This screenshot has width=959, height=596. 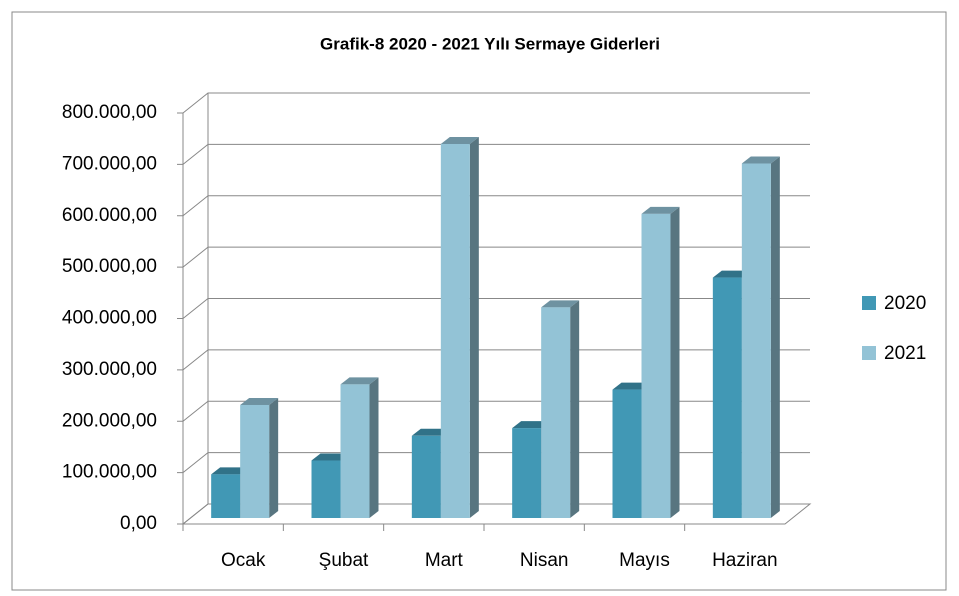 I want to click on y-tick-label: 600.000,00, so click(x=109, y=215).